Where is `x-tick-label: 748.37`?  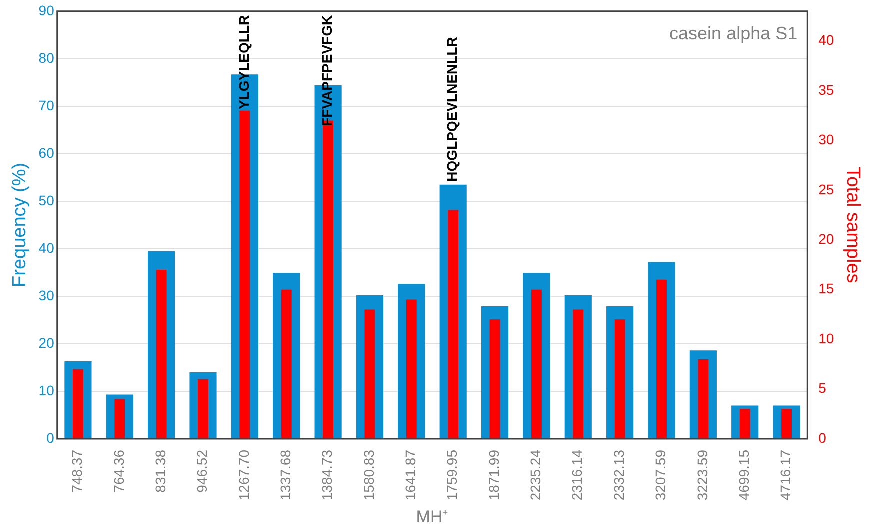 x-tick-label: 748.37 is located at coordinates (77, 471).